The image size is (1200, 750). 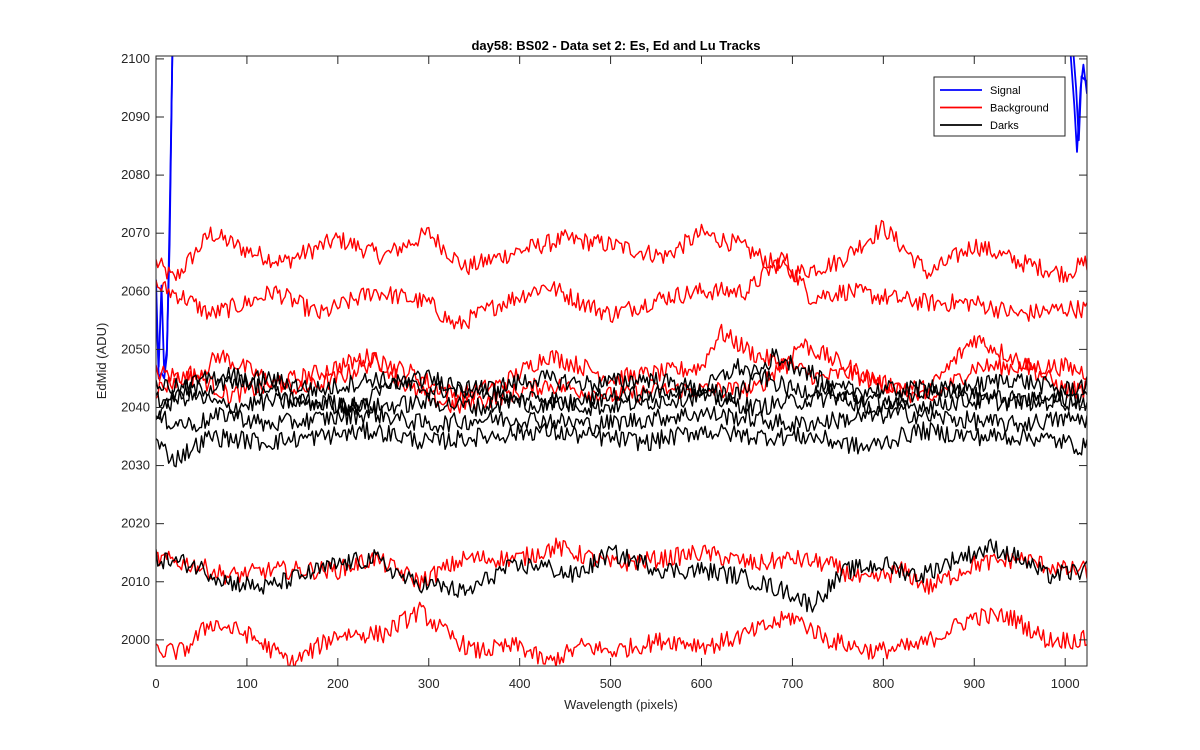 I want to click on x-tick-label: 0, so click(x=155, y=683).